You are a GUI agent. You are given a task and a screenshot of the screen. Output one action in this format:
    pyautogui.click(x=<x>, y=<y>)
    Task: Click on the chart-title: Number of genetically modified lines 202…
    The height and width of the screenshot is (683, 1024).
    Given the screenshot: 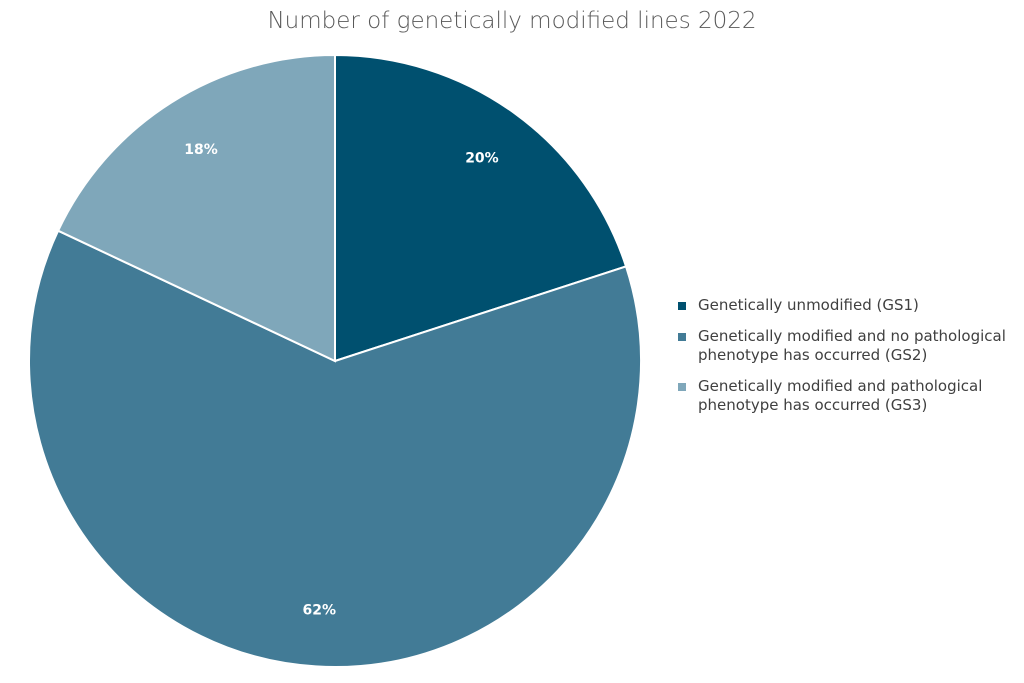 What is the action you would take?
    pyautogui.click(x=512, y=21)
    